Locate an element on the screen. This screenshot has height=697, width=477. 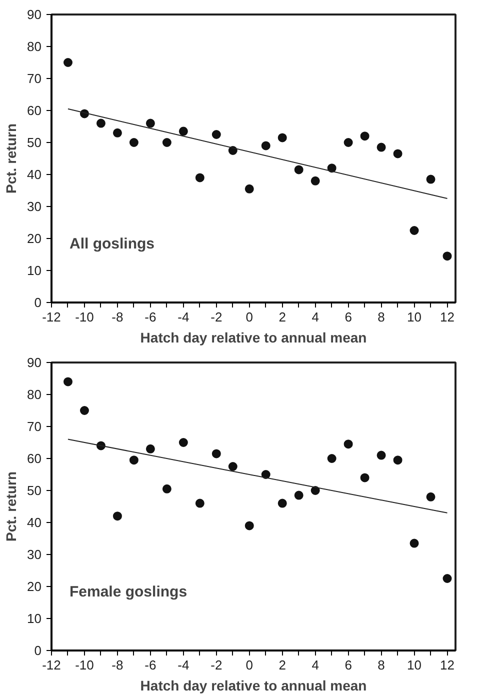
annotation: All goslings is located at coordinates (112, 244).